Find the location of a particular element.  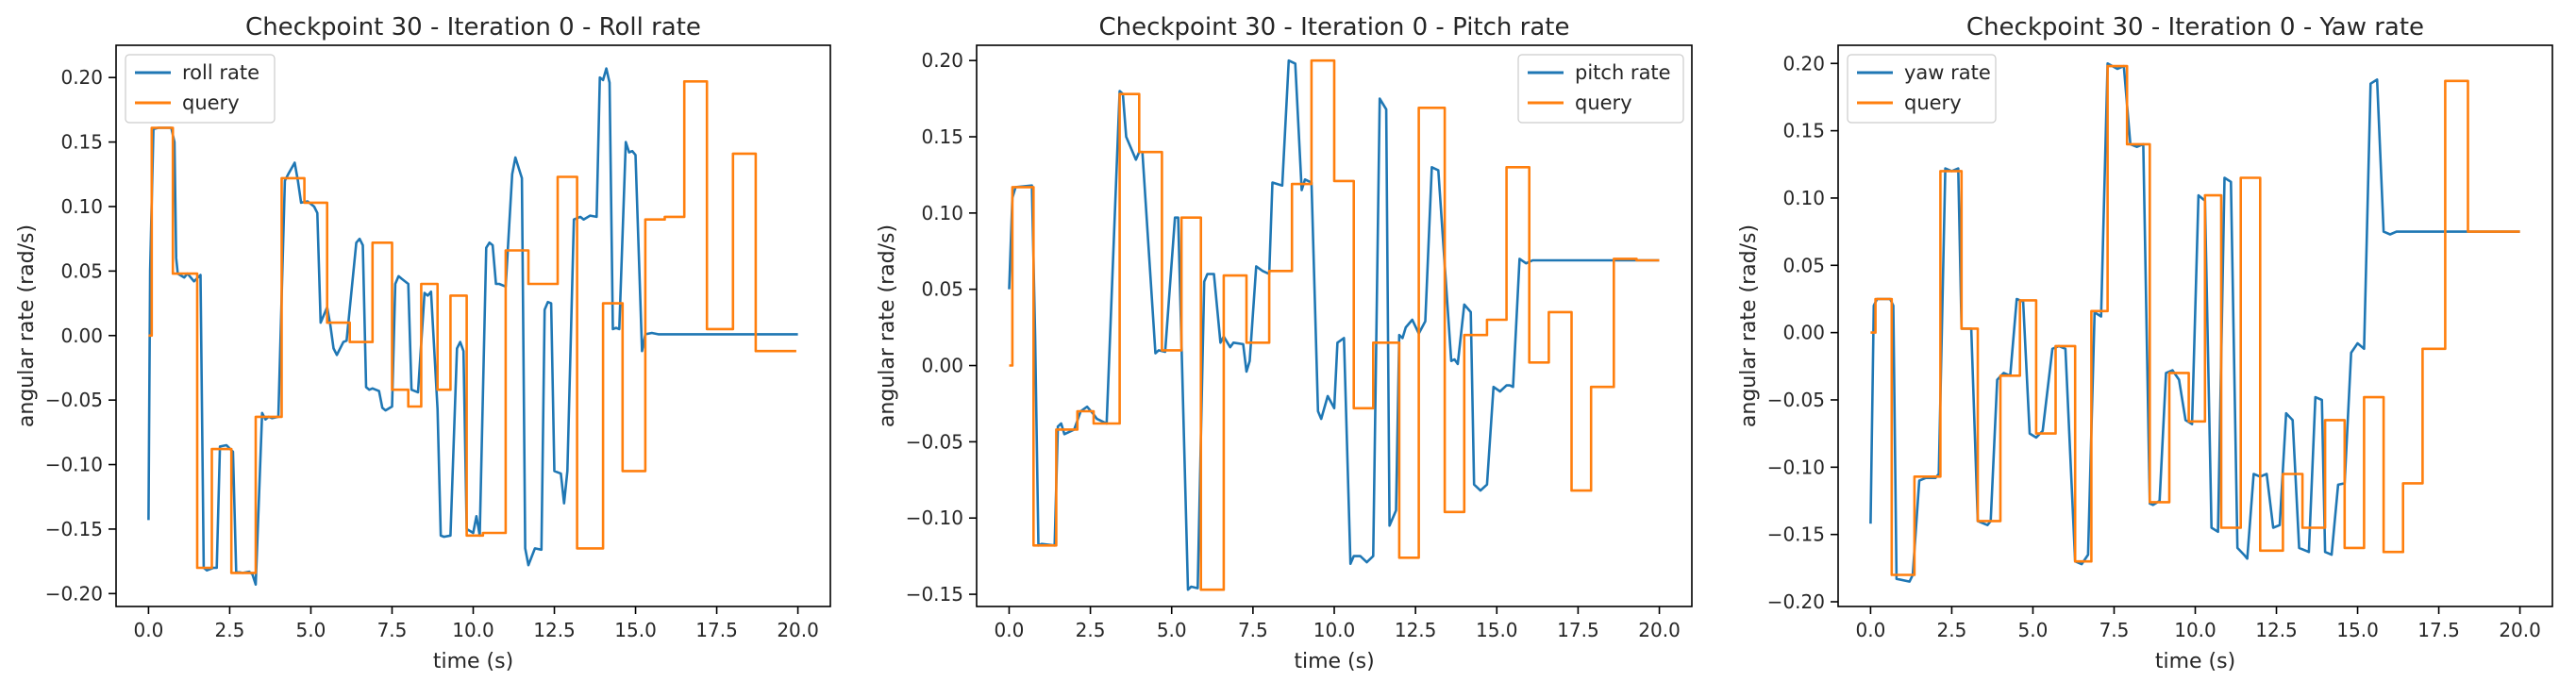

legend: yaw rate query is located at coordinates (1922, 89).